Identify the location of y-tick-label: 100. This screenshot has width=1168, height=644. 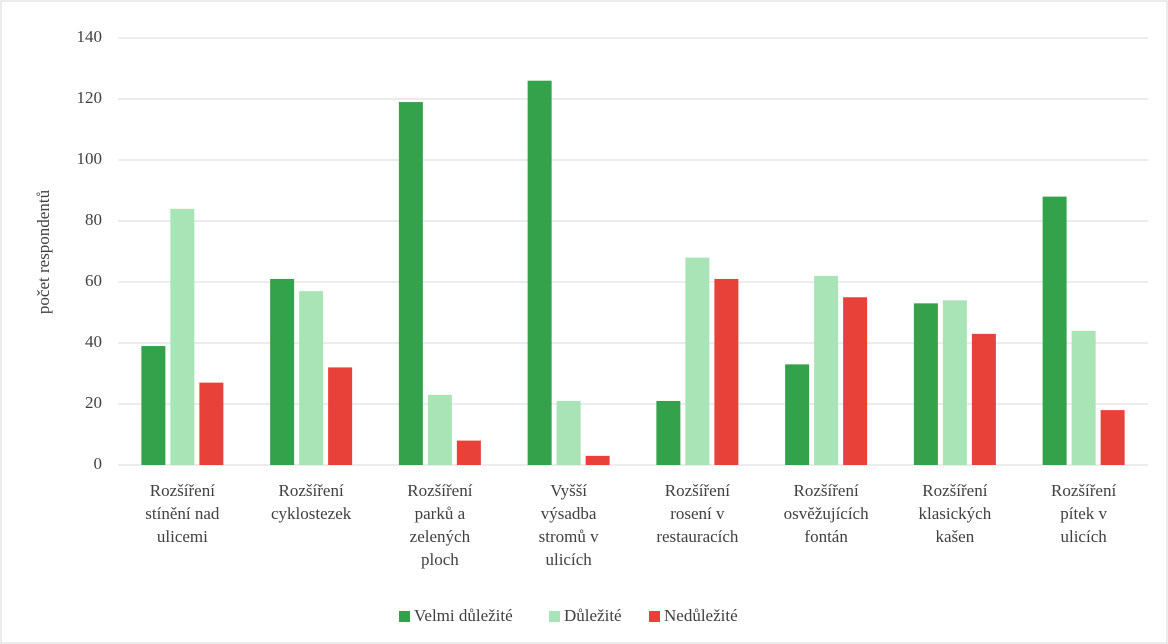
(90, 158).